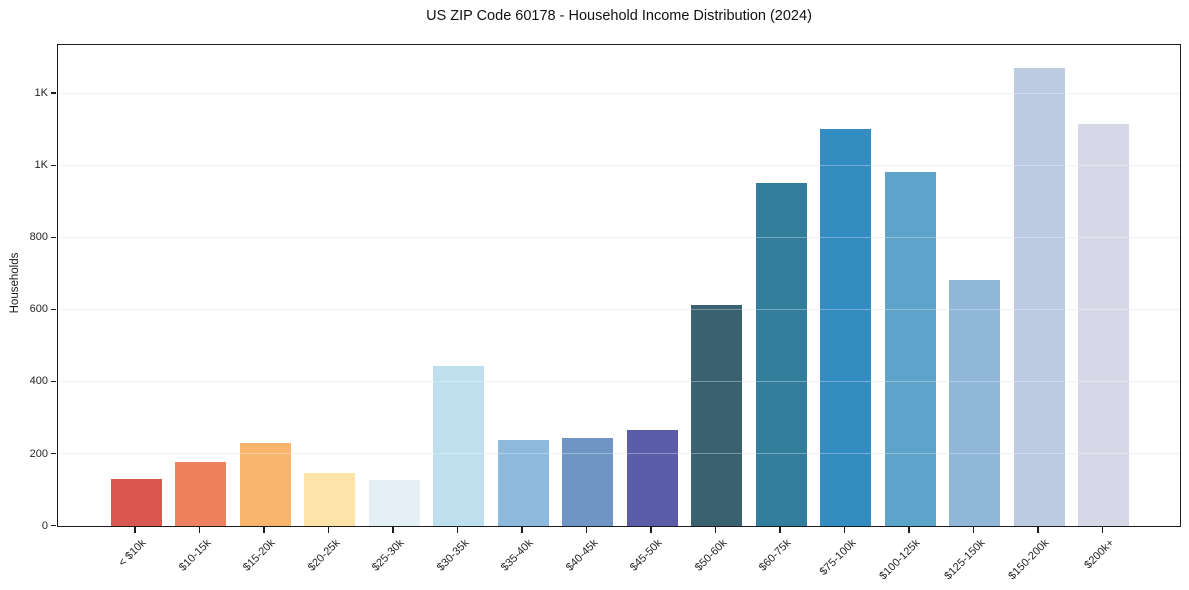  I want to click on bar-< $10k, so click(136, 502).